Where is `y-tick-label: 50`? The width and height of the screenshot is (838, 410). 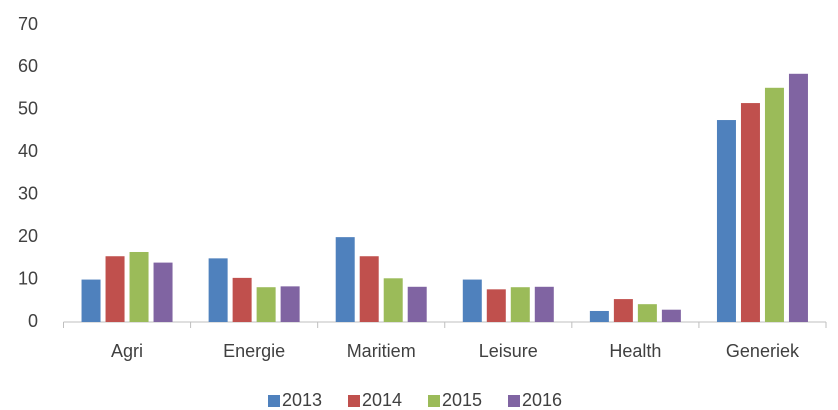
y-tick-label: 50 is located at coordinates (28, 109).